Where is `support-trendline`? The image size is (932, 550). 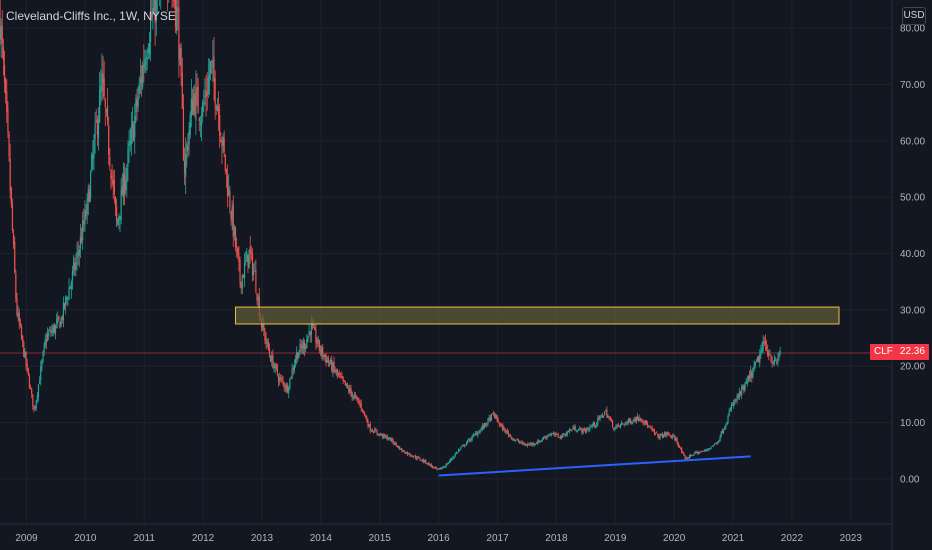 support-trendline is located at coordinates (594, 466).